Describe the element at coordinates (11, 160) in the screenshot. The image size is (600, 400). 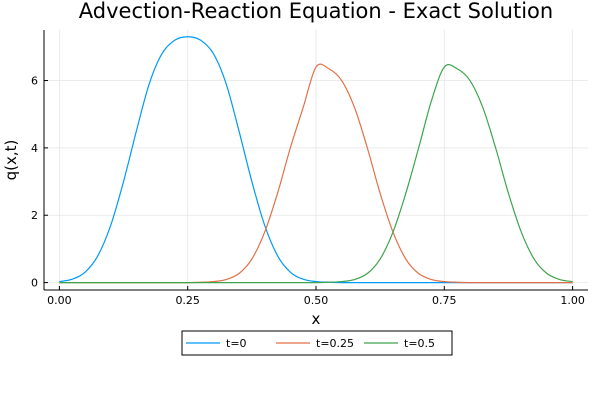
I see `y-axis-label: q(x,t)` at that location.